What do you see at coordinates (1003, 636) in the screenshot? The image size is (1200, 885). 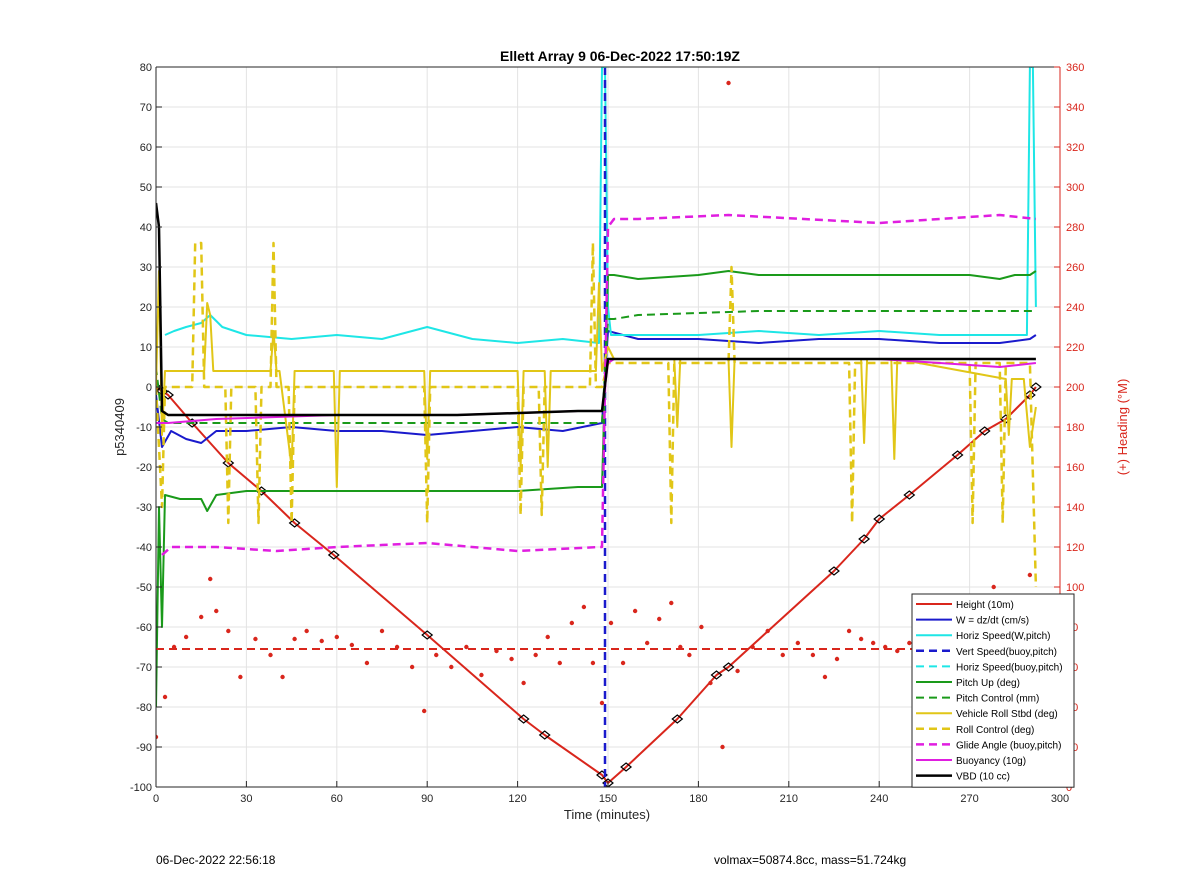 I see `legend-label: Horiz Speed(W,pitch)` at bounding box center [1003, 636].